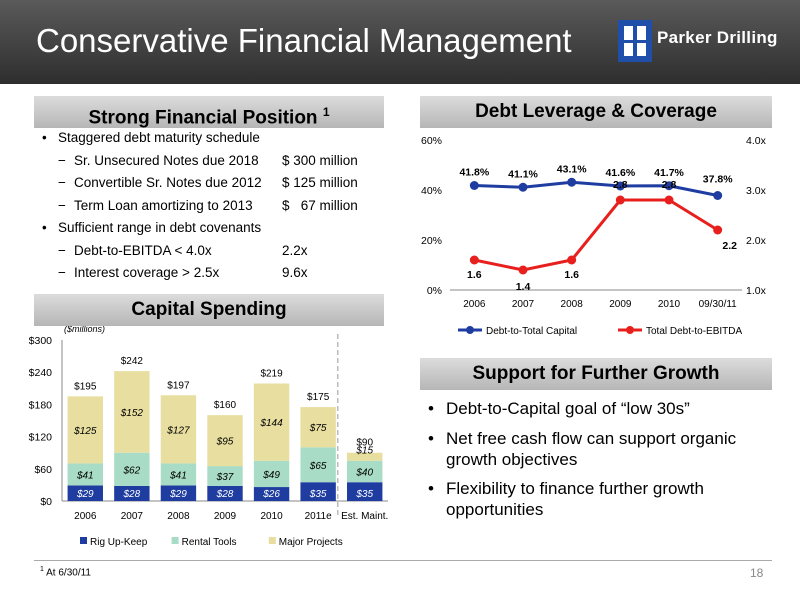 This screenshot has width=800, height=600. Describe the element at coordinates (364, 516) in the screenshot. I see `x-tick-label: Est. Maint.` at that location.